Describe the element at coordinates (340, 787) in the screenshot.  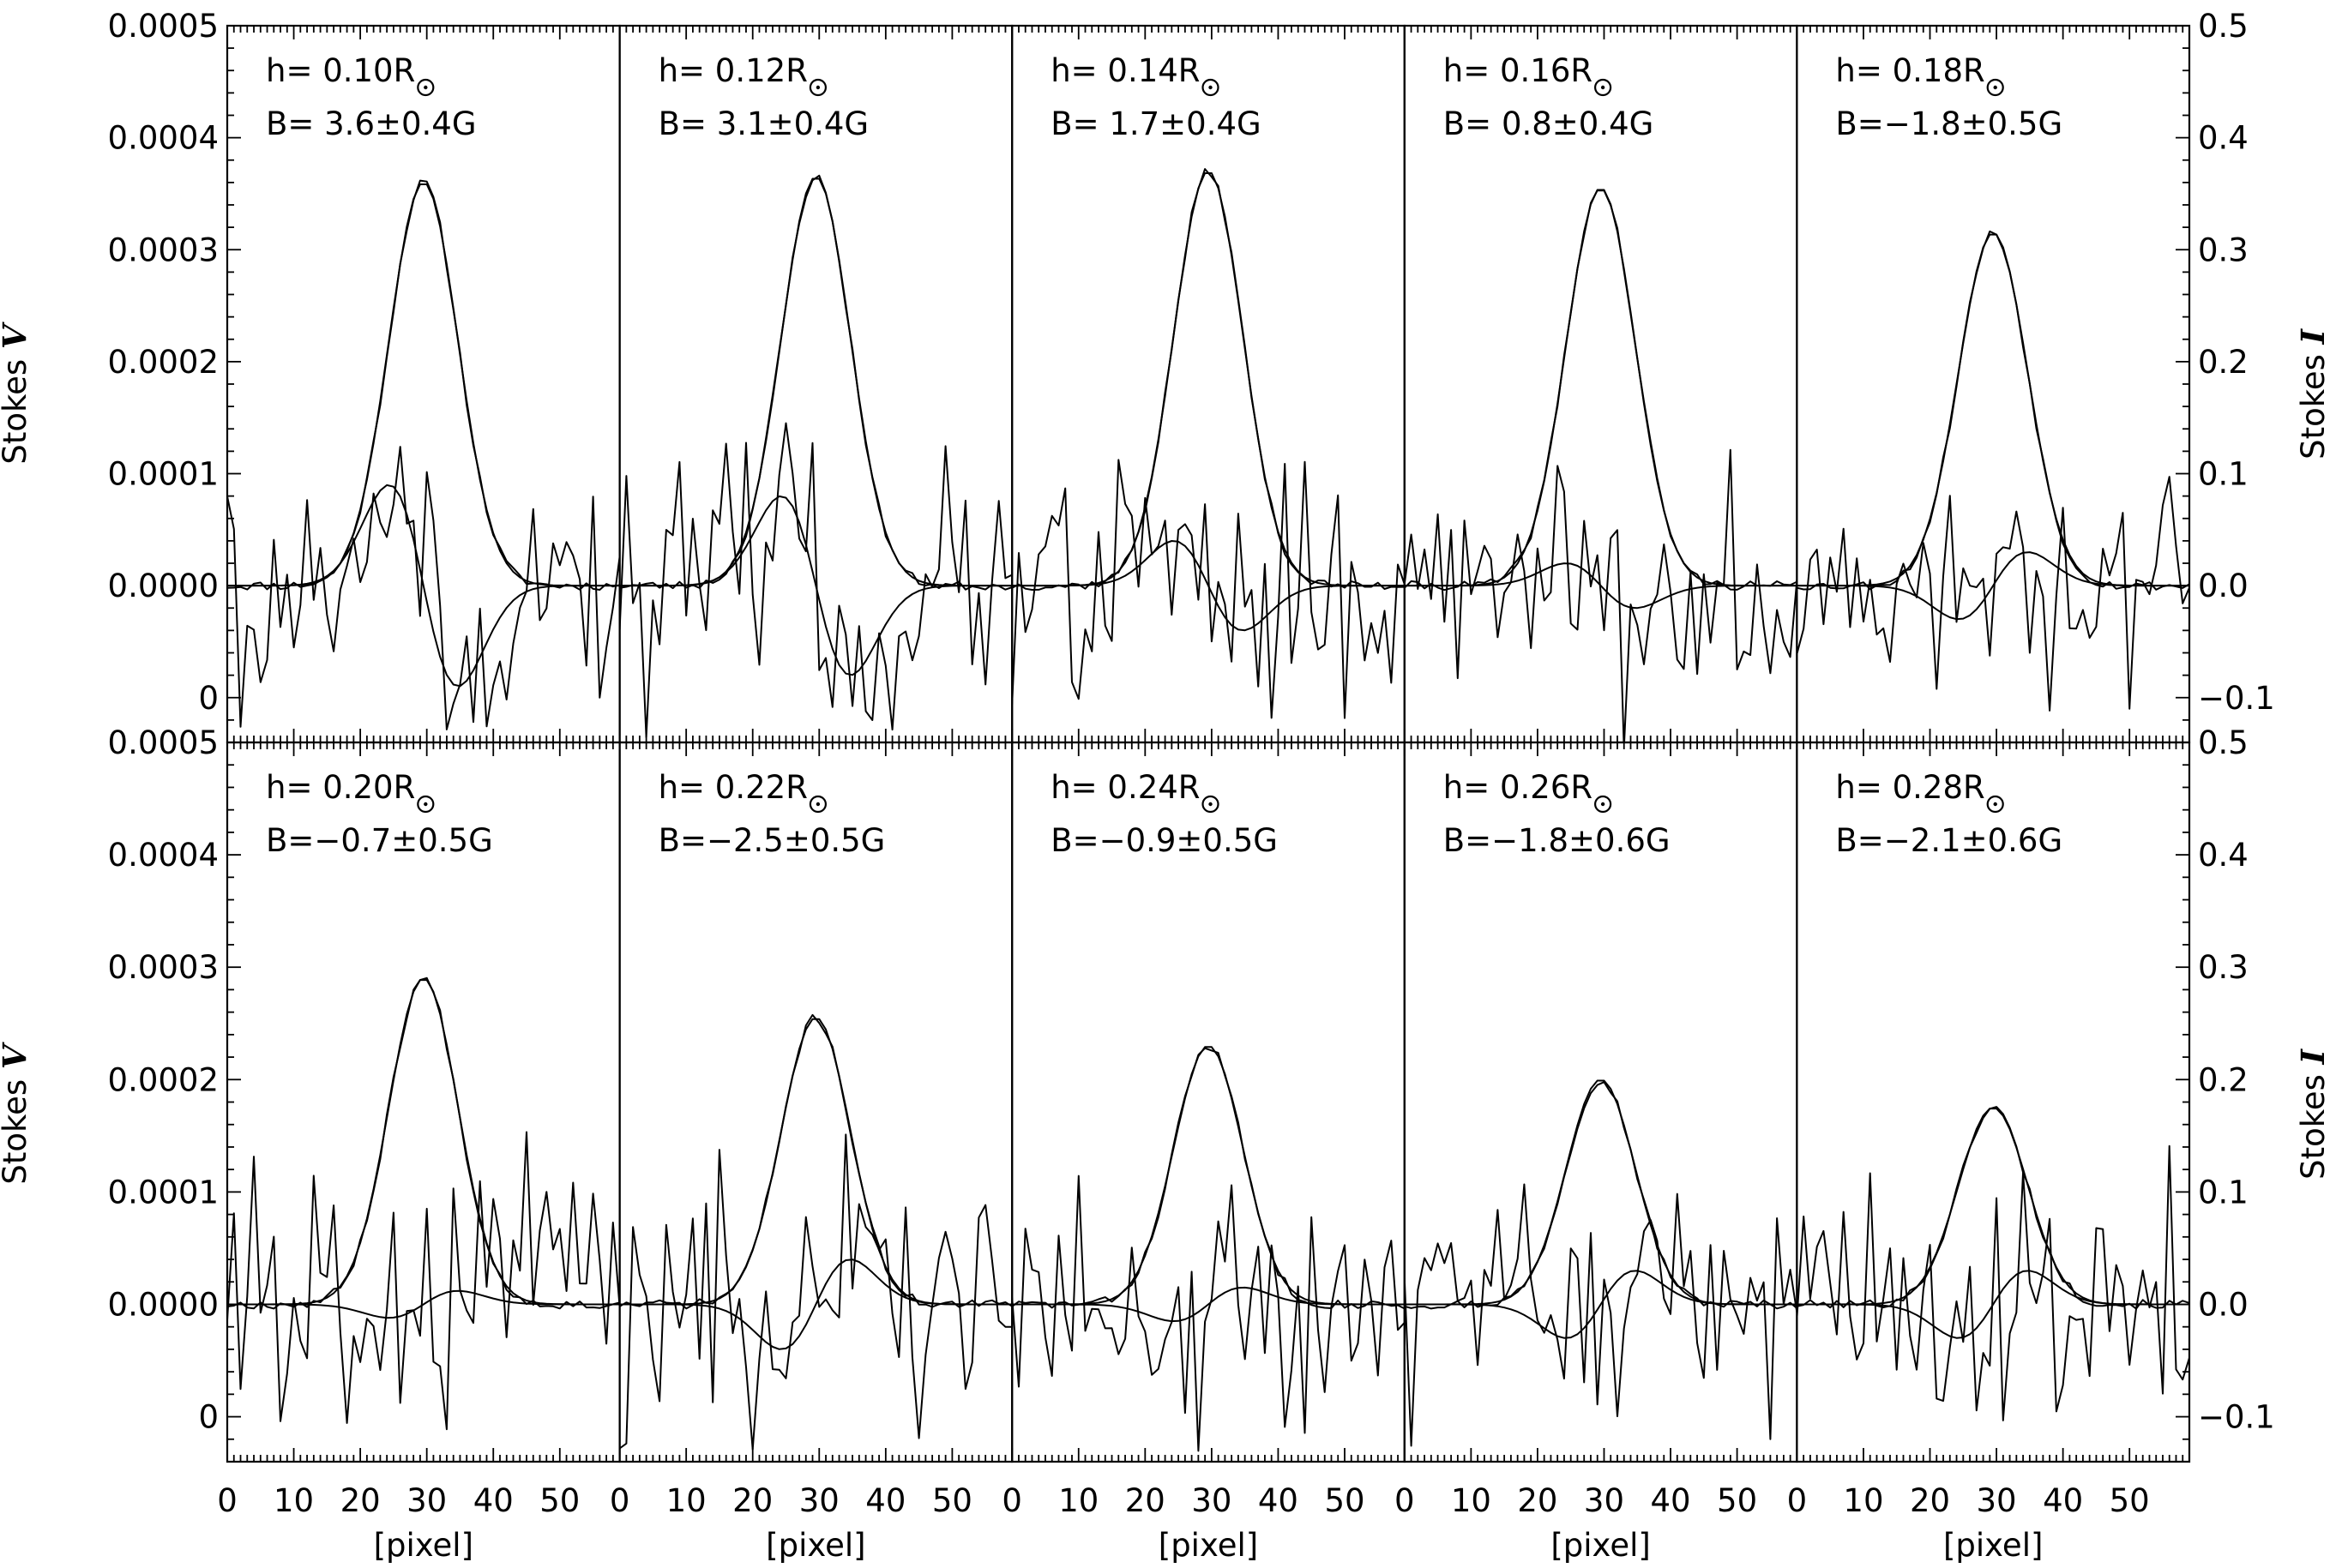
I see `panel-height-label: h= 0.20R` at that location.